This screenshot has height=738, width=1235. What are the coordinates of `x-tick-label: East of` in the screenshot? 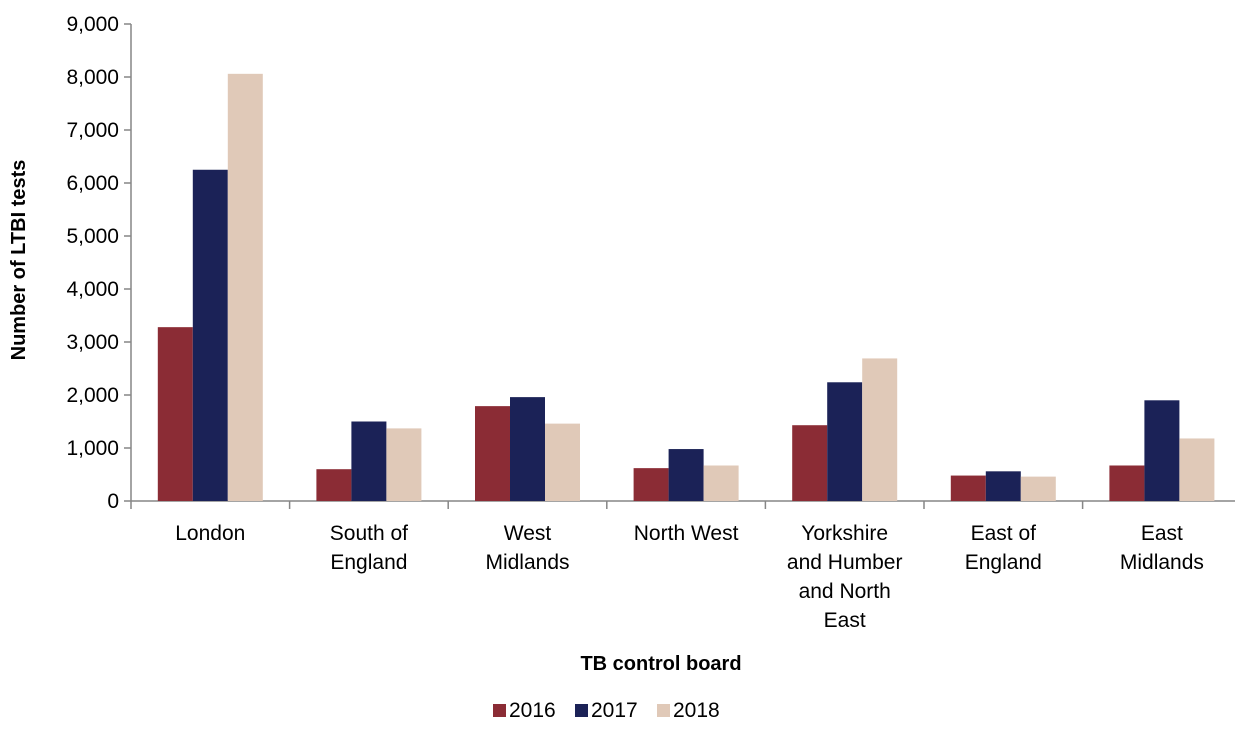 It's located at (1004, 533).